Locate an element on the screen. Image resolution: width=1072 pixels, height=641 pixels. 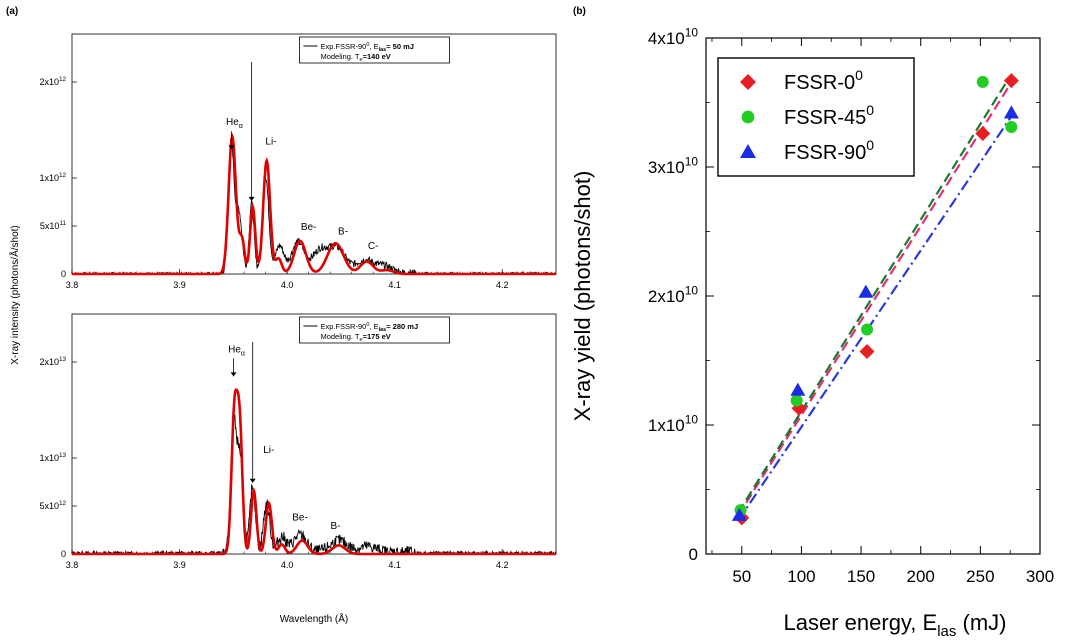
y-tick-label: 3x10¹⁰ is located at coordinates (673, 165).